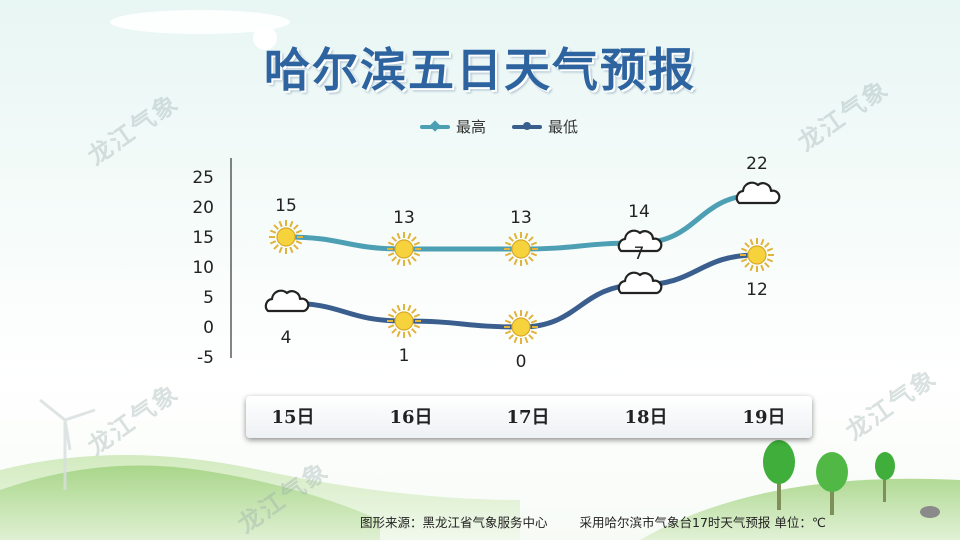 The height and width of the screenshot is (540, 960). Describe the element at coordinates (563, 127) in the screenshot. I see `legend-label-low: 最低` at that location.